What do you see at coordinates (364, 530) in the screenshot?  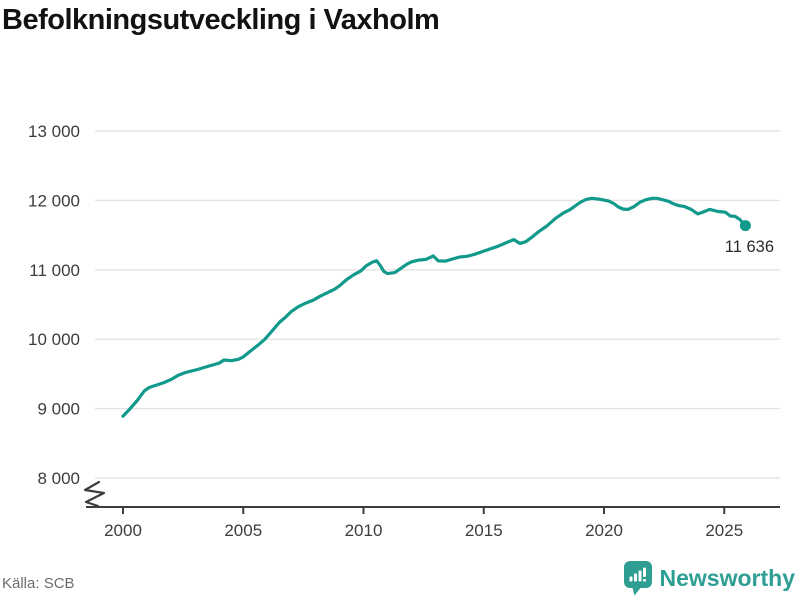 I see `x-tick-label: 2010` at bounding box center [364, 530].